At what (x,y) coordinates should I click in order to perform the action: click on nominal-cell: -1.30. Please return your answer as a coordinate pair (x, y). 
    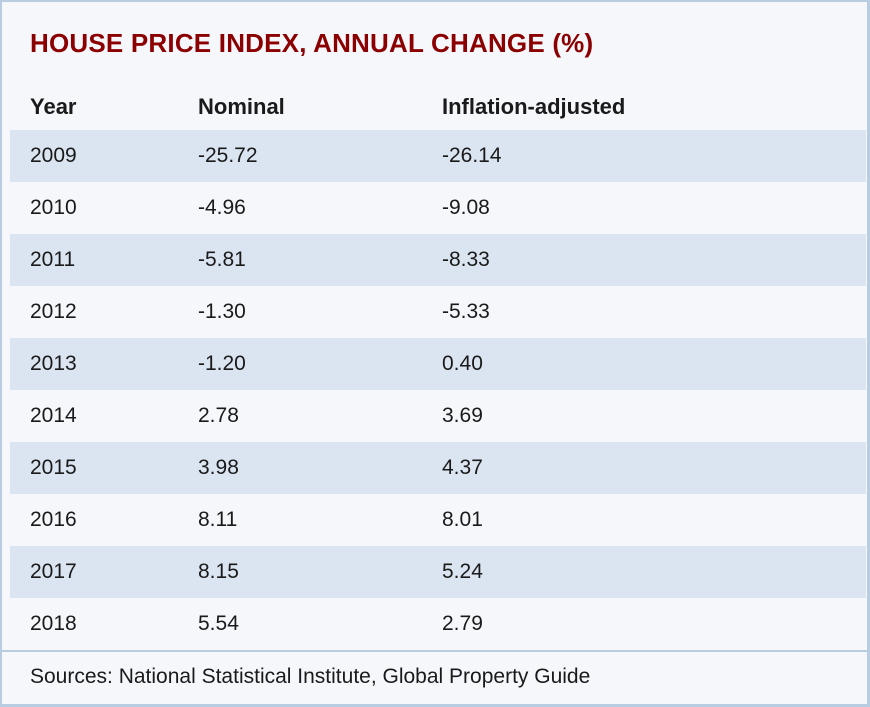
    Looking at the image, I should click on (222, 311).